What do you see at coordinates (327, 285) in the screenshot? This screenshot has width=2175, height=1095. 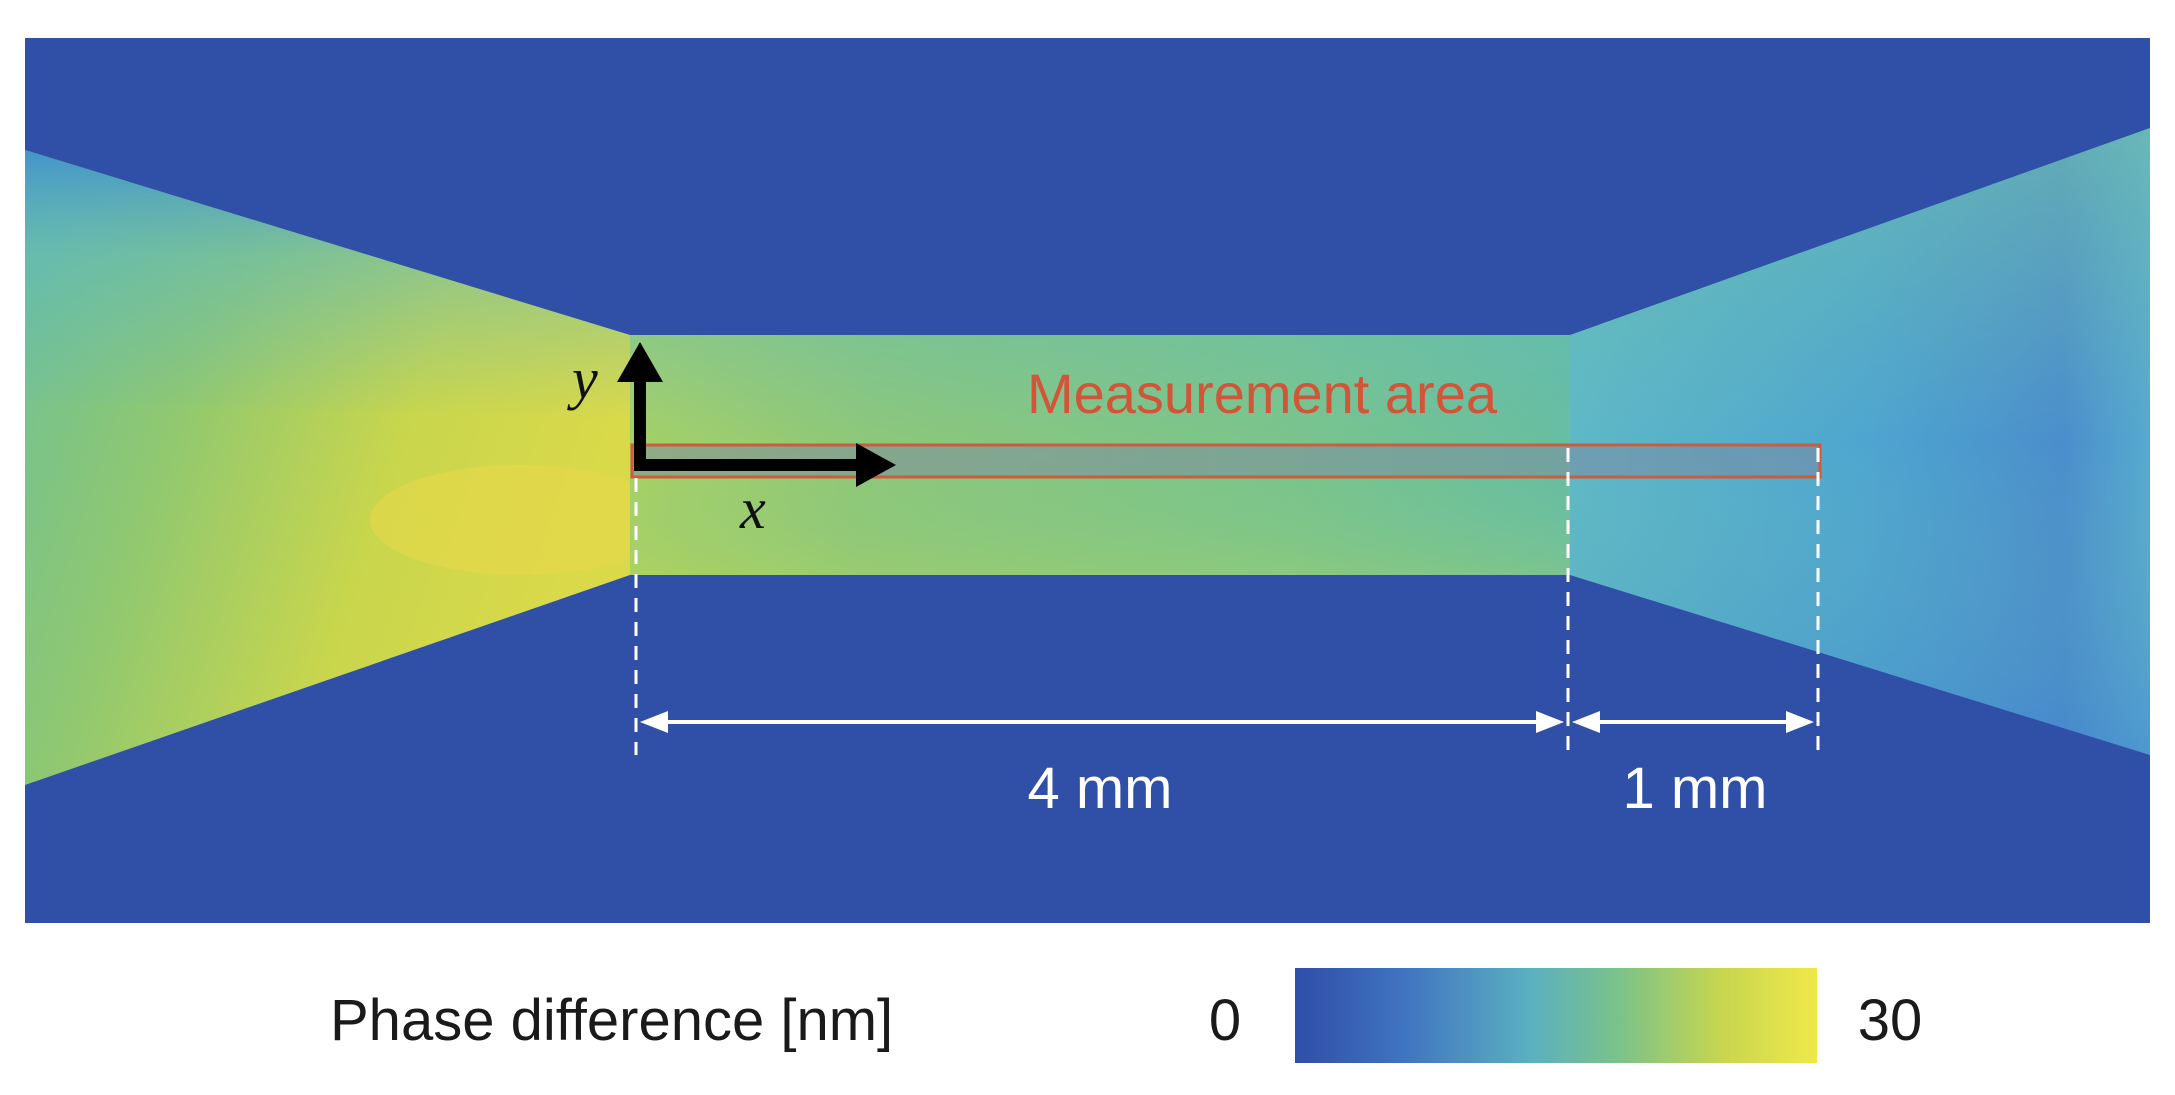 I see `specimen-left-grip-shade` at bounding box center [327, 285].